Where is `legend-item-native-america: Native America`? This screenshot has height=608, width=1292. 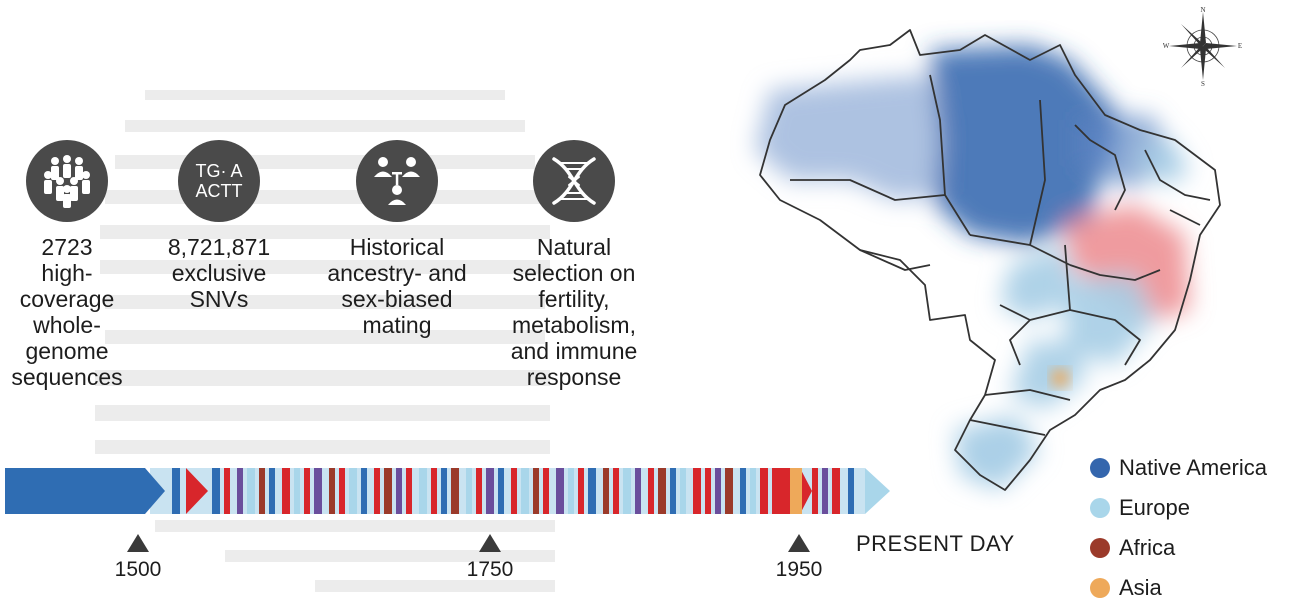 legend-item-native-america: Native America is located at coordinates (1178, 468).